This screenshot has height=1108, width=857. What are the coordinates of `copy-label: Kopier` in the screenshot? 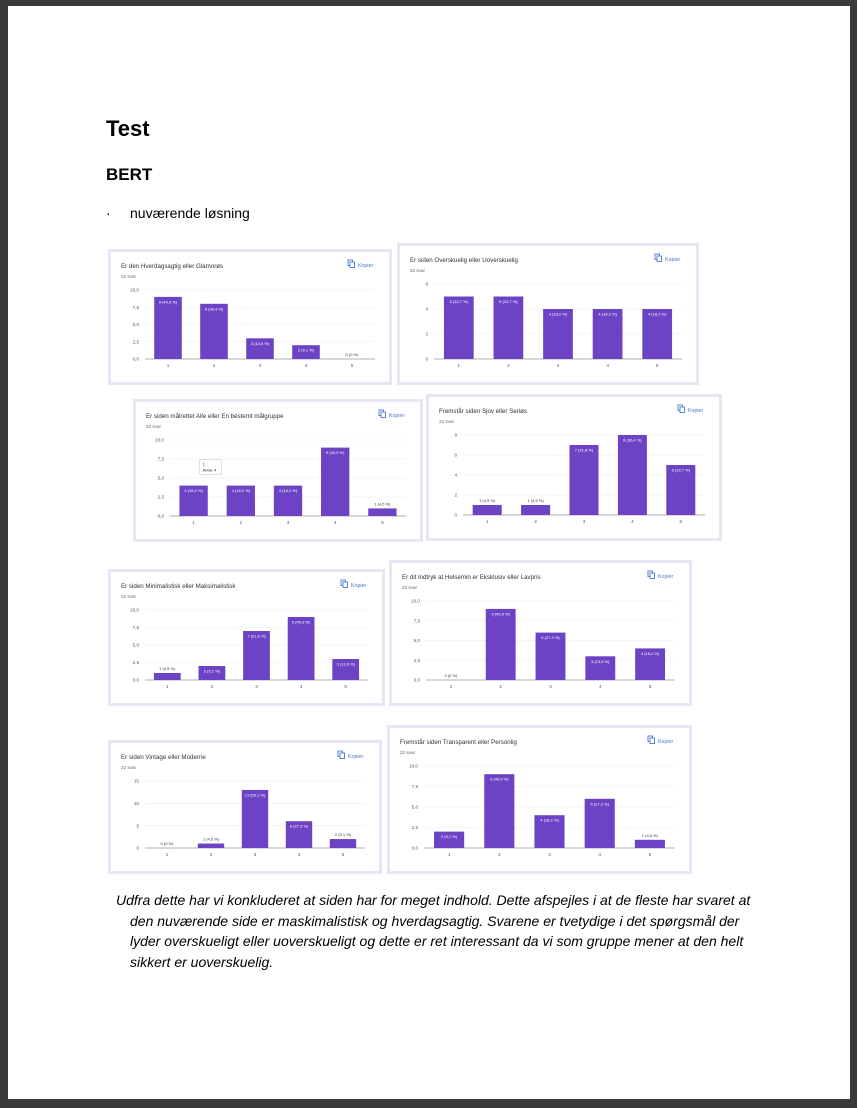 It's located at (666, 742).